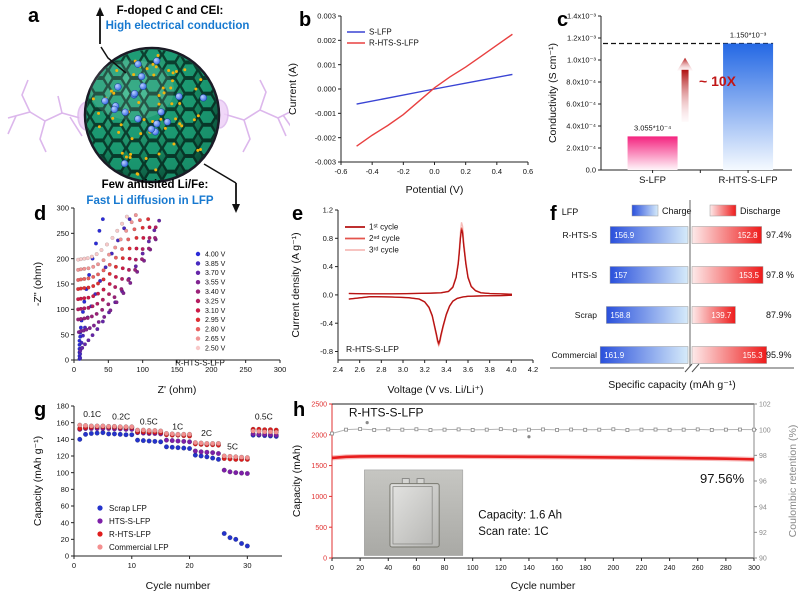  What do you see at coordinates (581, 16) in the screenshot?
I see `svg-text: 1.4x10⁻³` at bounding box center [581, 16].